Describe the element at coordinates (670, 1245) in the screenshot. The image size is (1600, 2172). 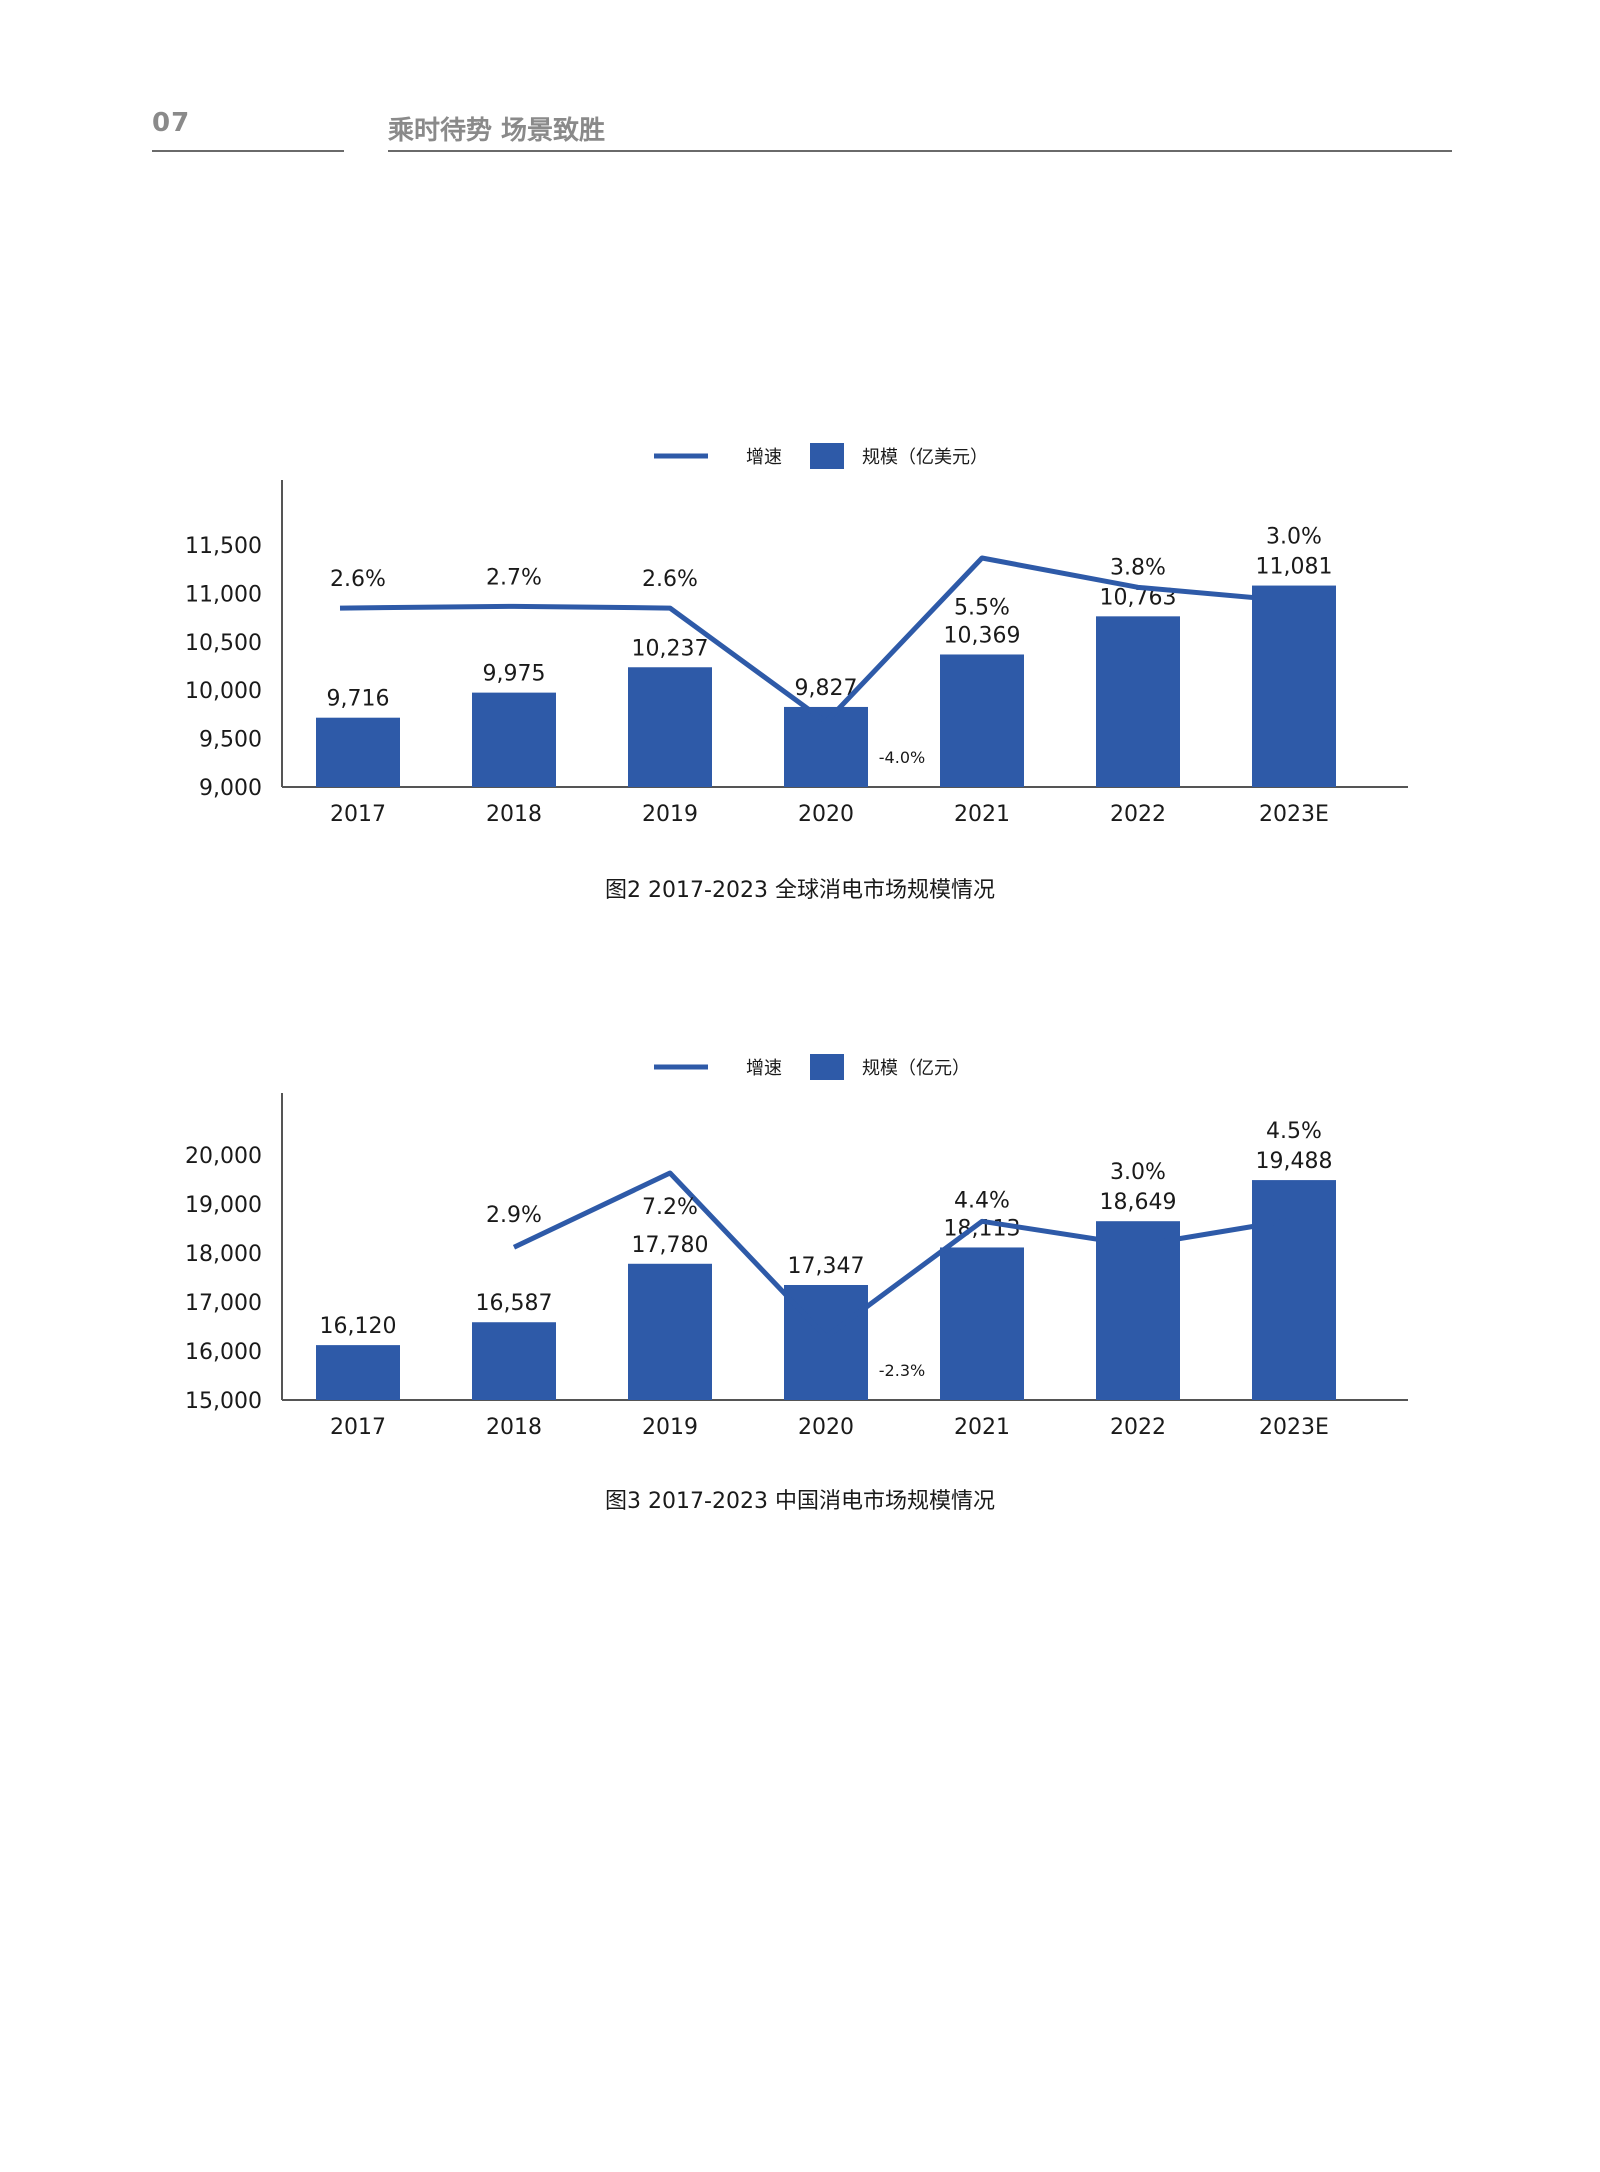
I see `bar-value-label: 17,780` at that location.